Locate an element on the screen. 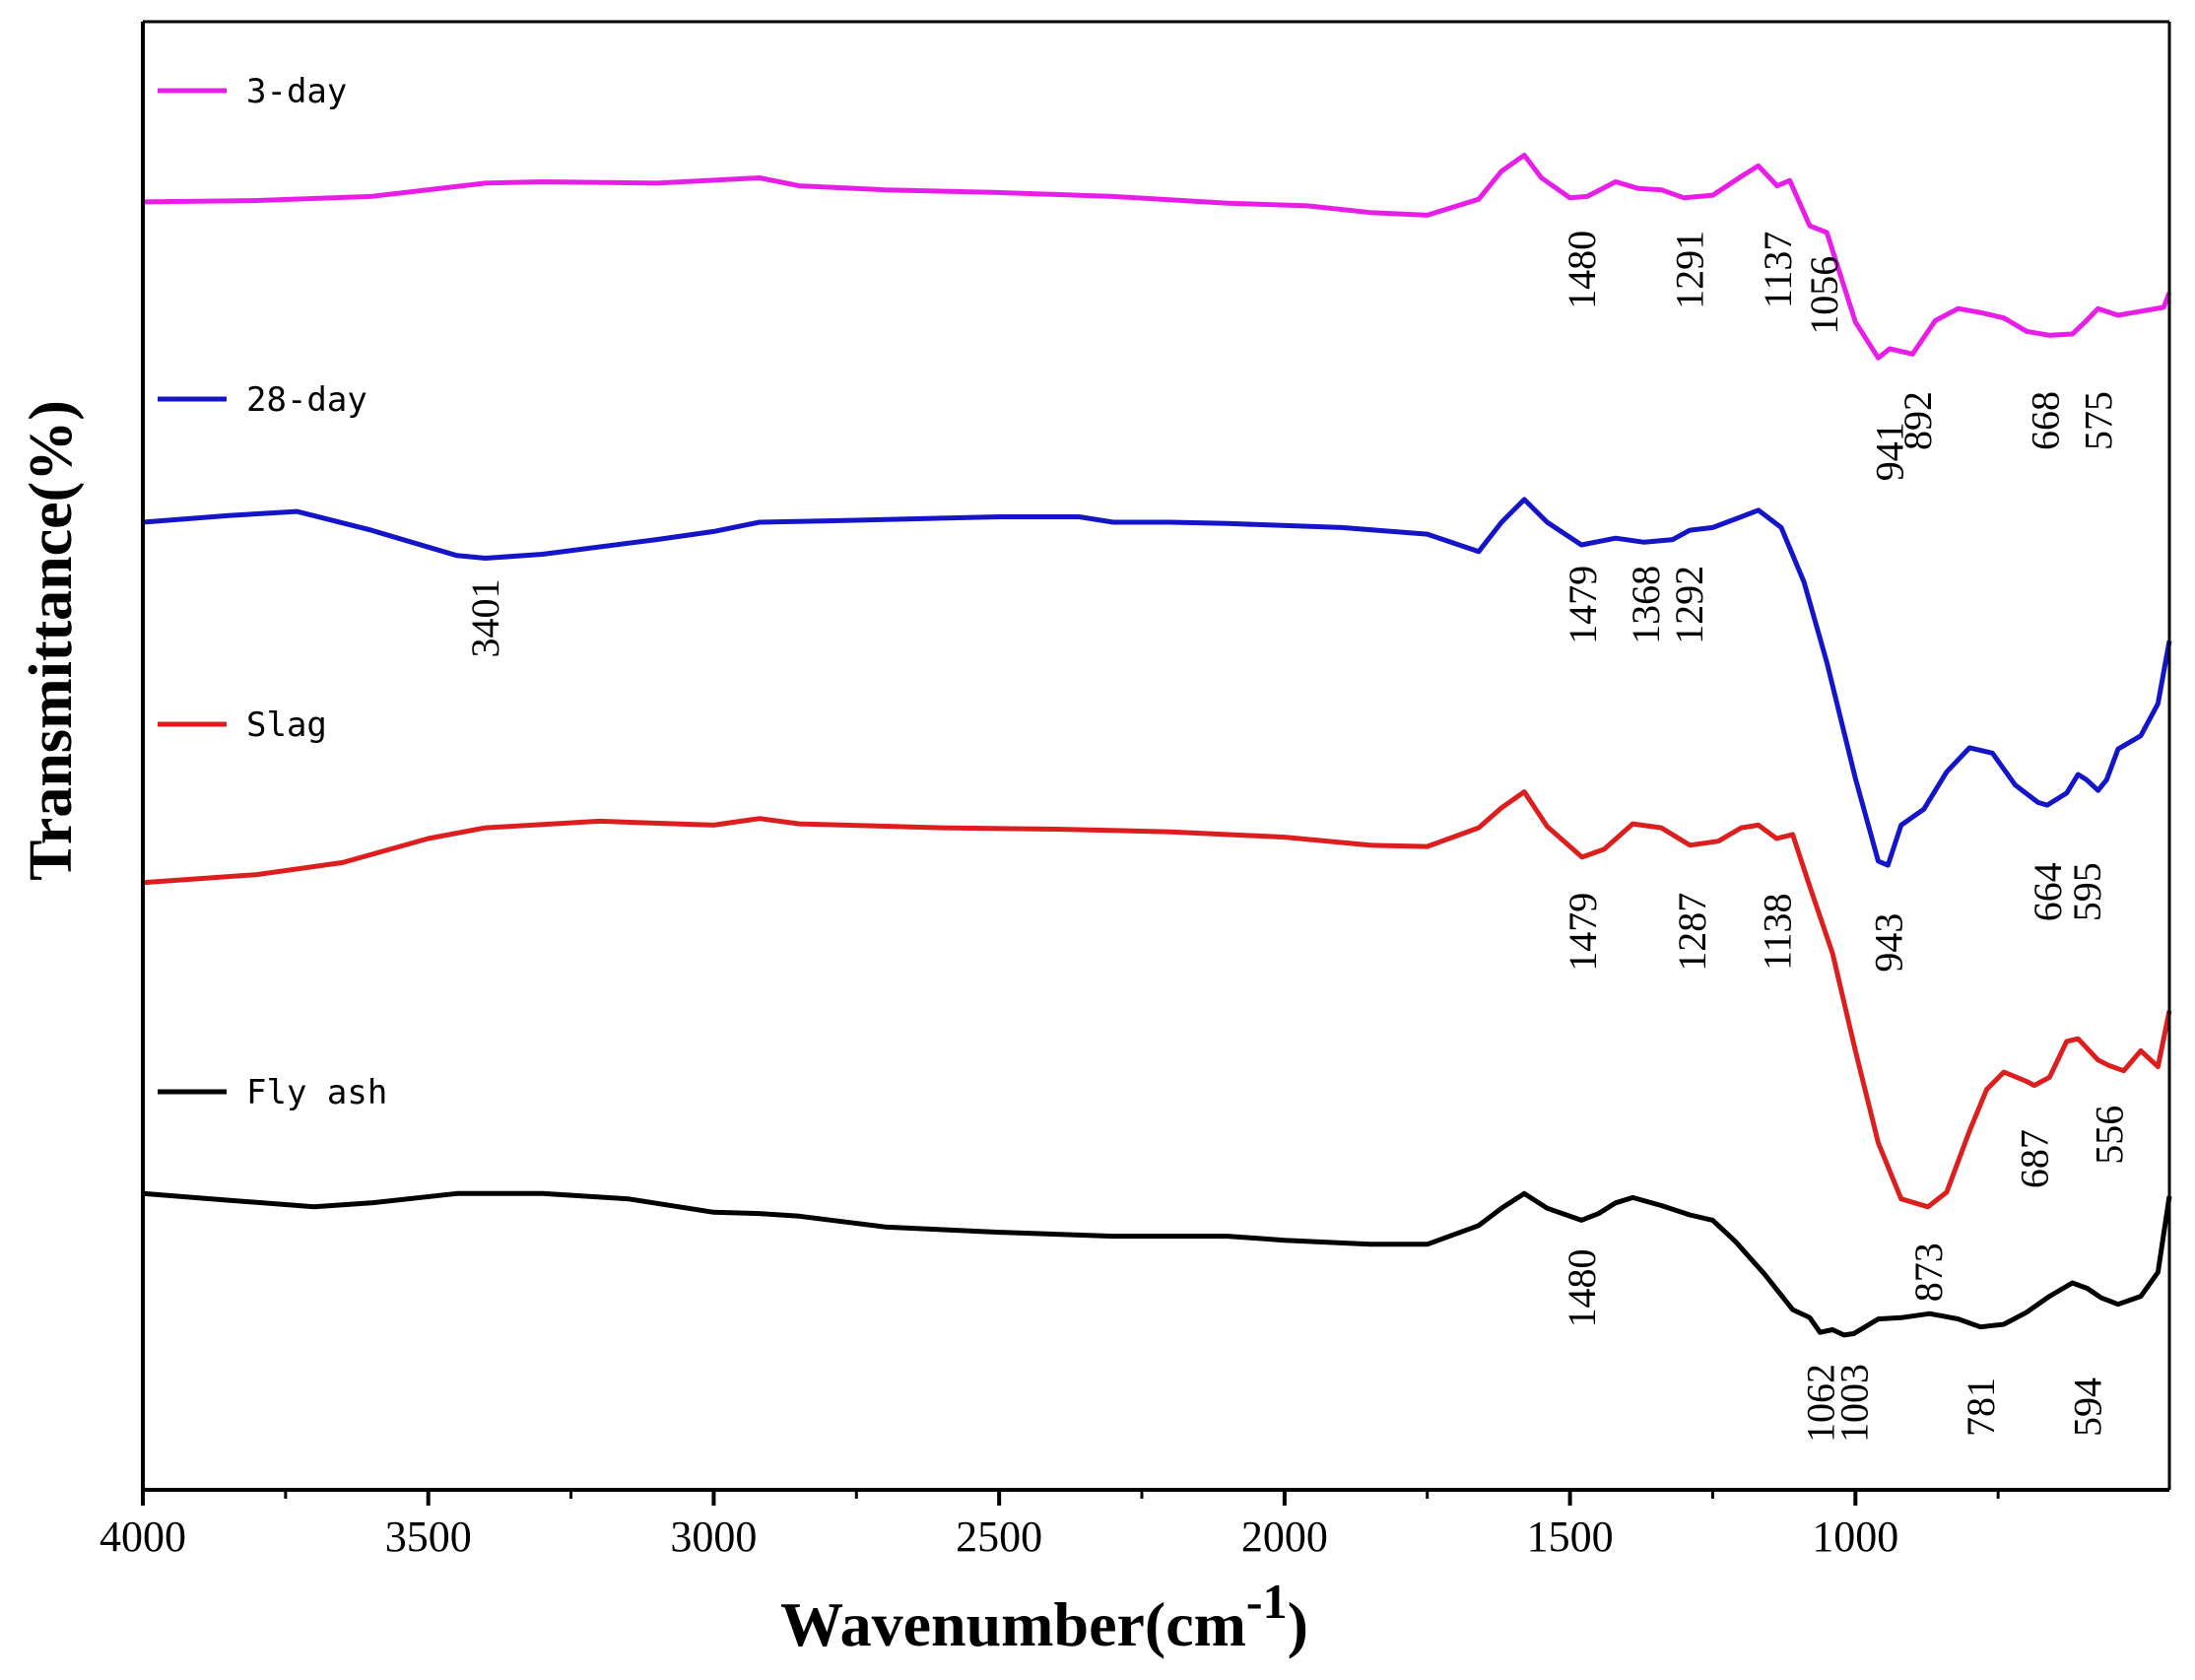 The height and width of the screenshot is (1680, 2195). peak-label: 1292 is located at coordinates (1689, 605).